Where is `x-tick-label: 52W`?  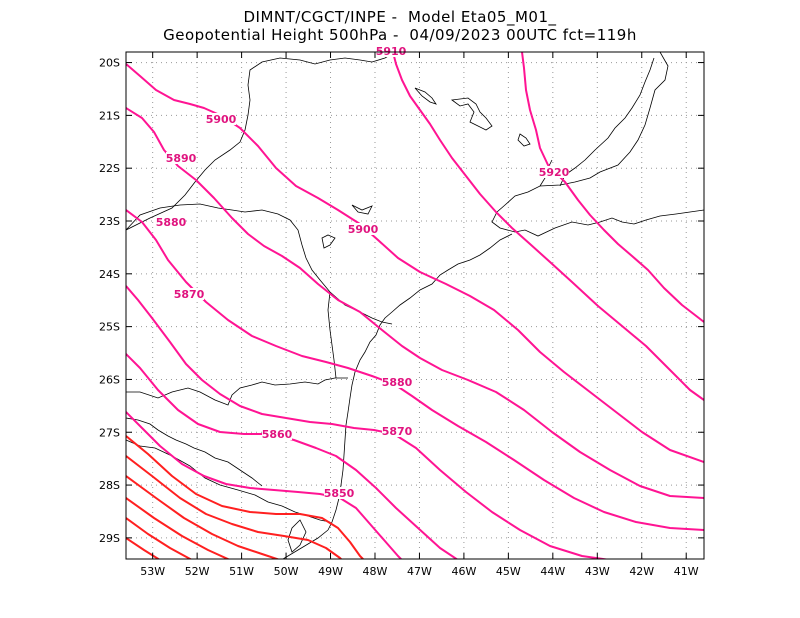 x-tick-label: 52W is located at coordinates (197, 571).